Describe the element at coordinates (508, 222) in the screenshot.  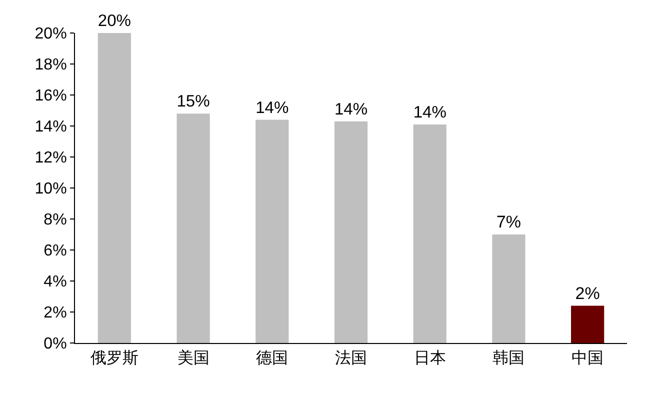
I see `data-label: 7%` at that location.